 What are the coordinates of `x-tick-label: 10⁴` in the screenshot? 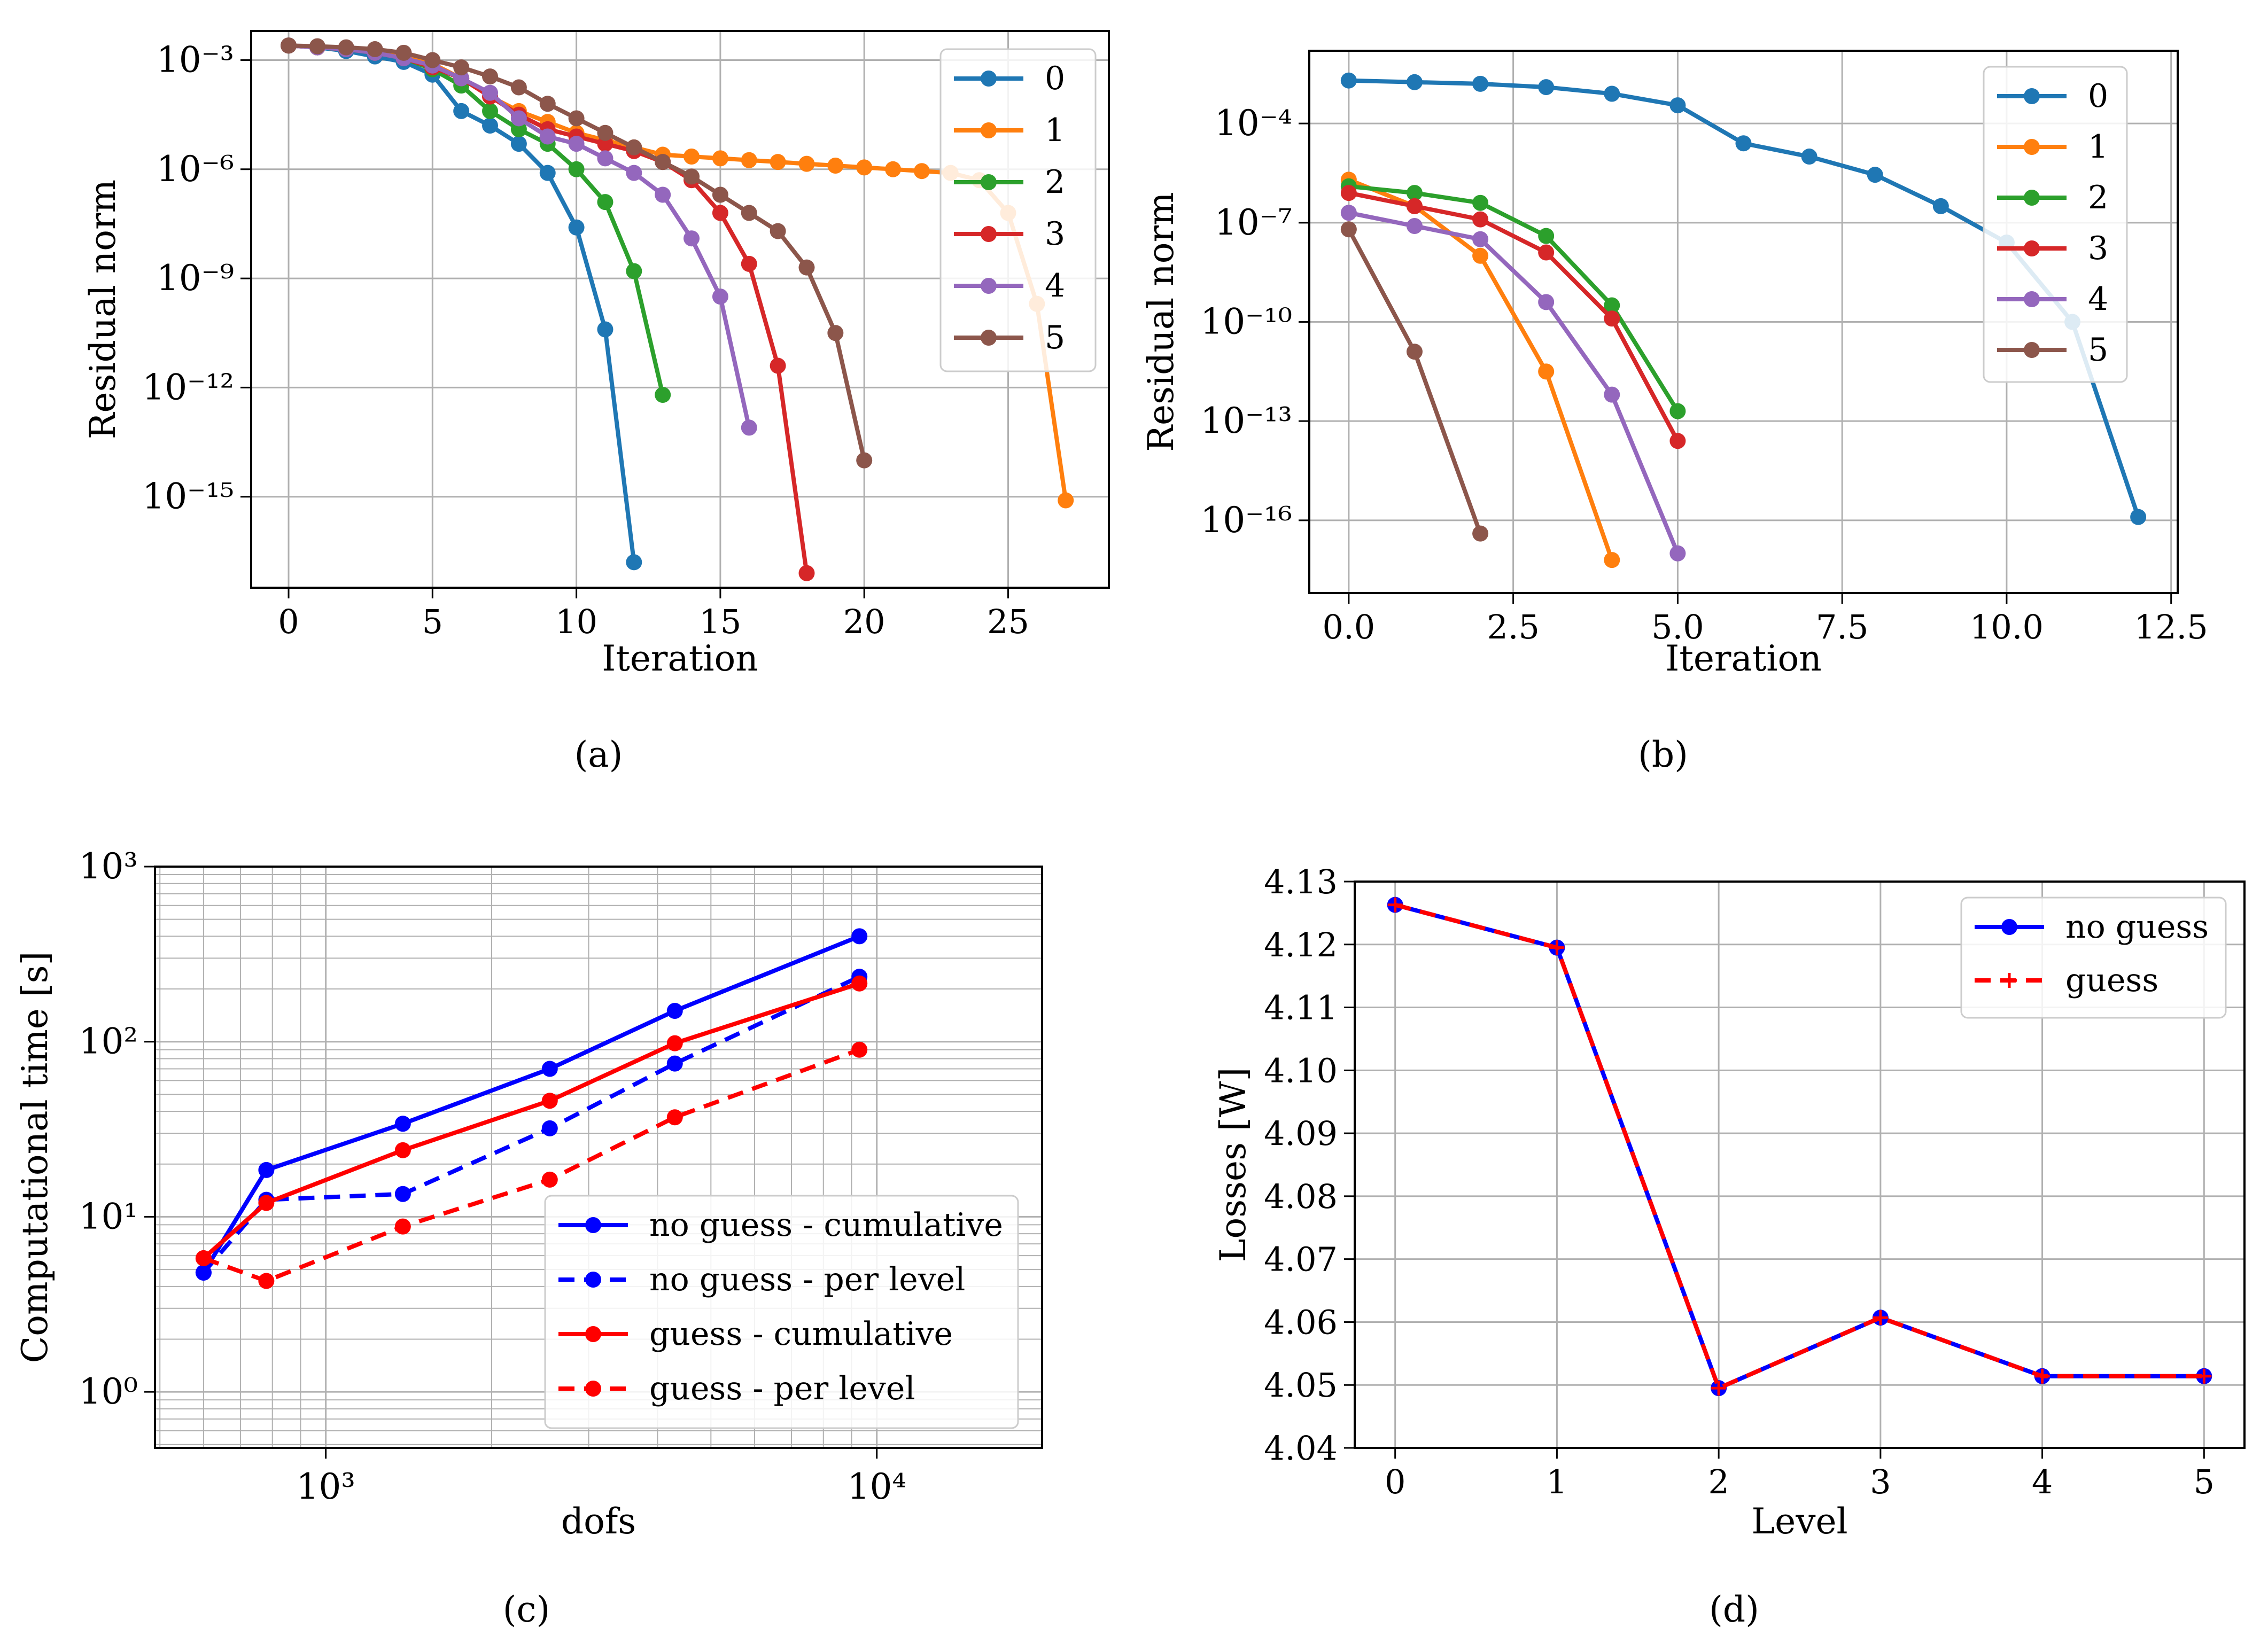 It's located at (876, 1486).